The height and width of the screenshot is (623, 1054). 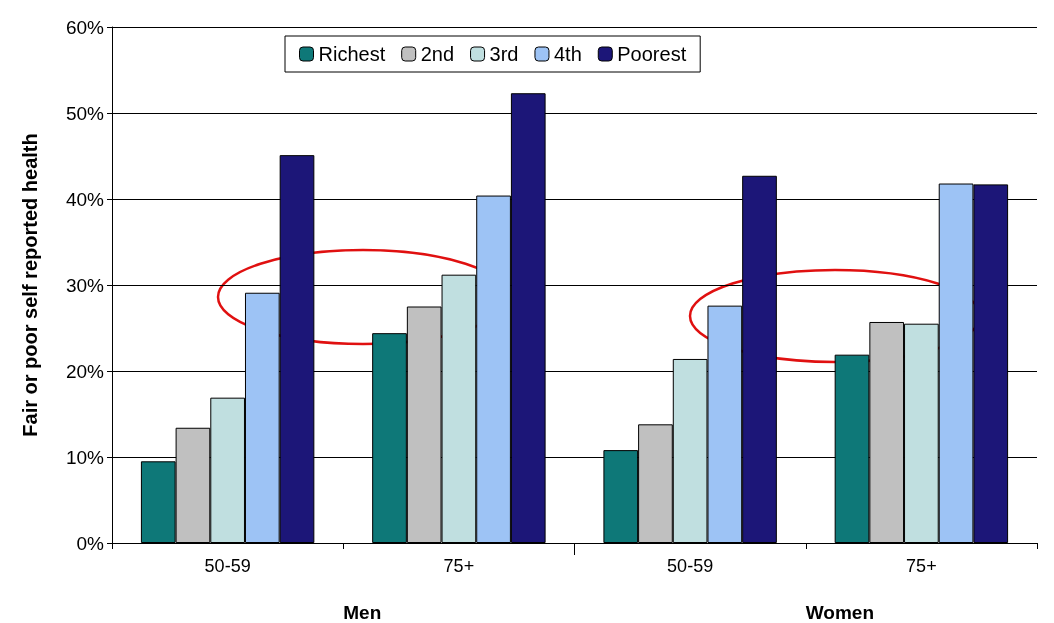 What do you see at coordinates (30, 285) in the screenshot?
I see `y-axis-title: Fair or poor self reported health` at bounding box center [30, 285].